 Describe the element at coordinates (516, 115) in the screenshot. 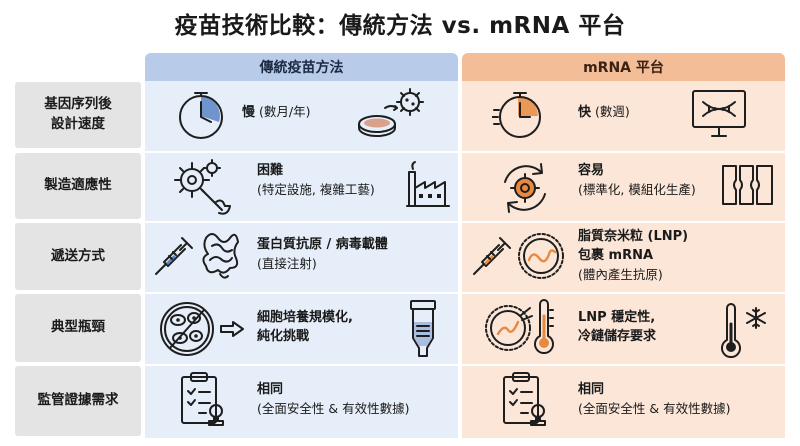

I see `clock-fast-icon` at that location.